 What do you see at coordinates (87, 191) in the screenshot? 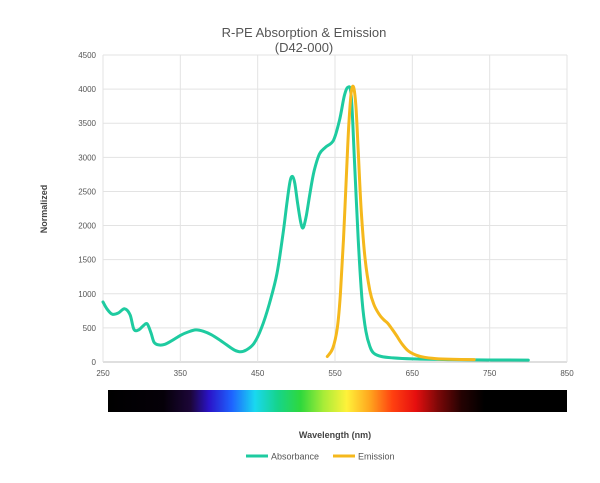
I see `y-tick-label: 2500` at bounding box center [87, 191].